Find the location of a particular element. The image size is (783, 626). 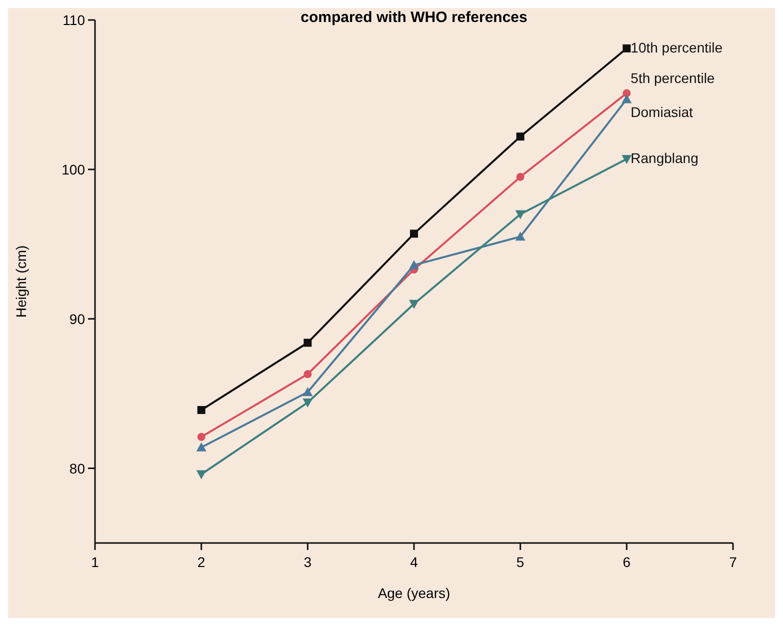

x-tick-label: 1 is located at coordinates (95, 562).